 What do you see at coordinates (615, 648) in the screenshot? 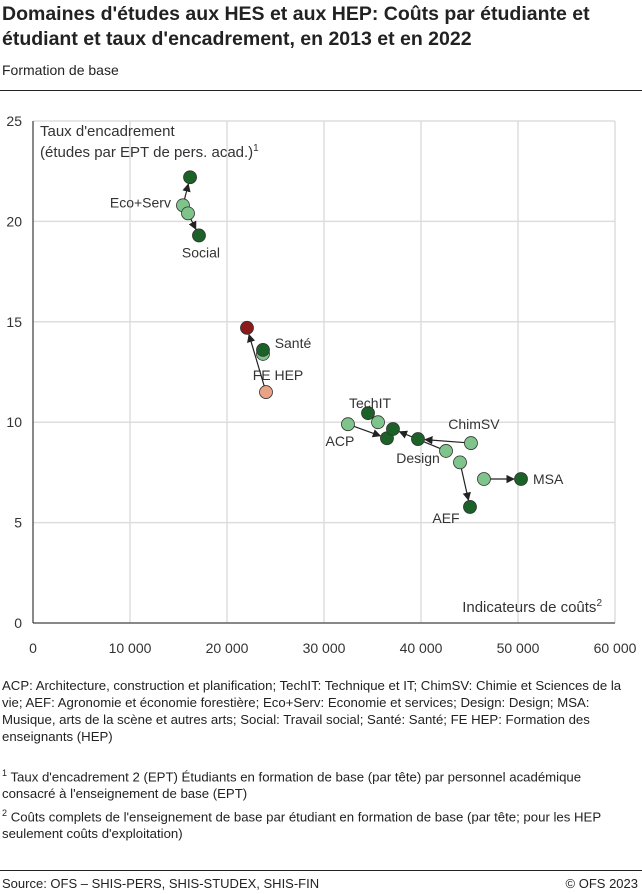
I see `x-tick-label: 60 000` at bounding box center [615, 648].